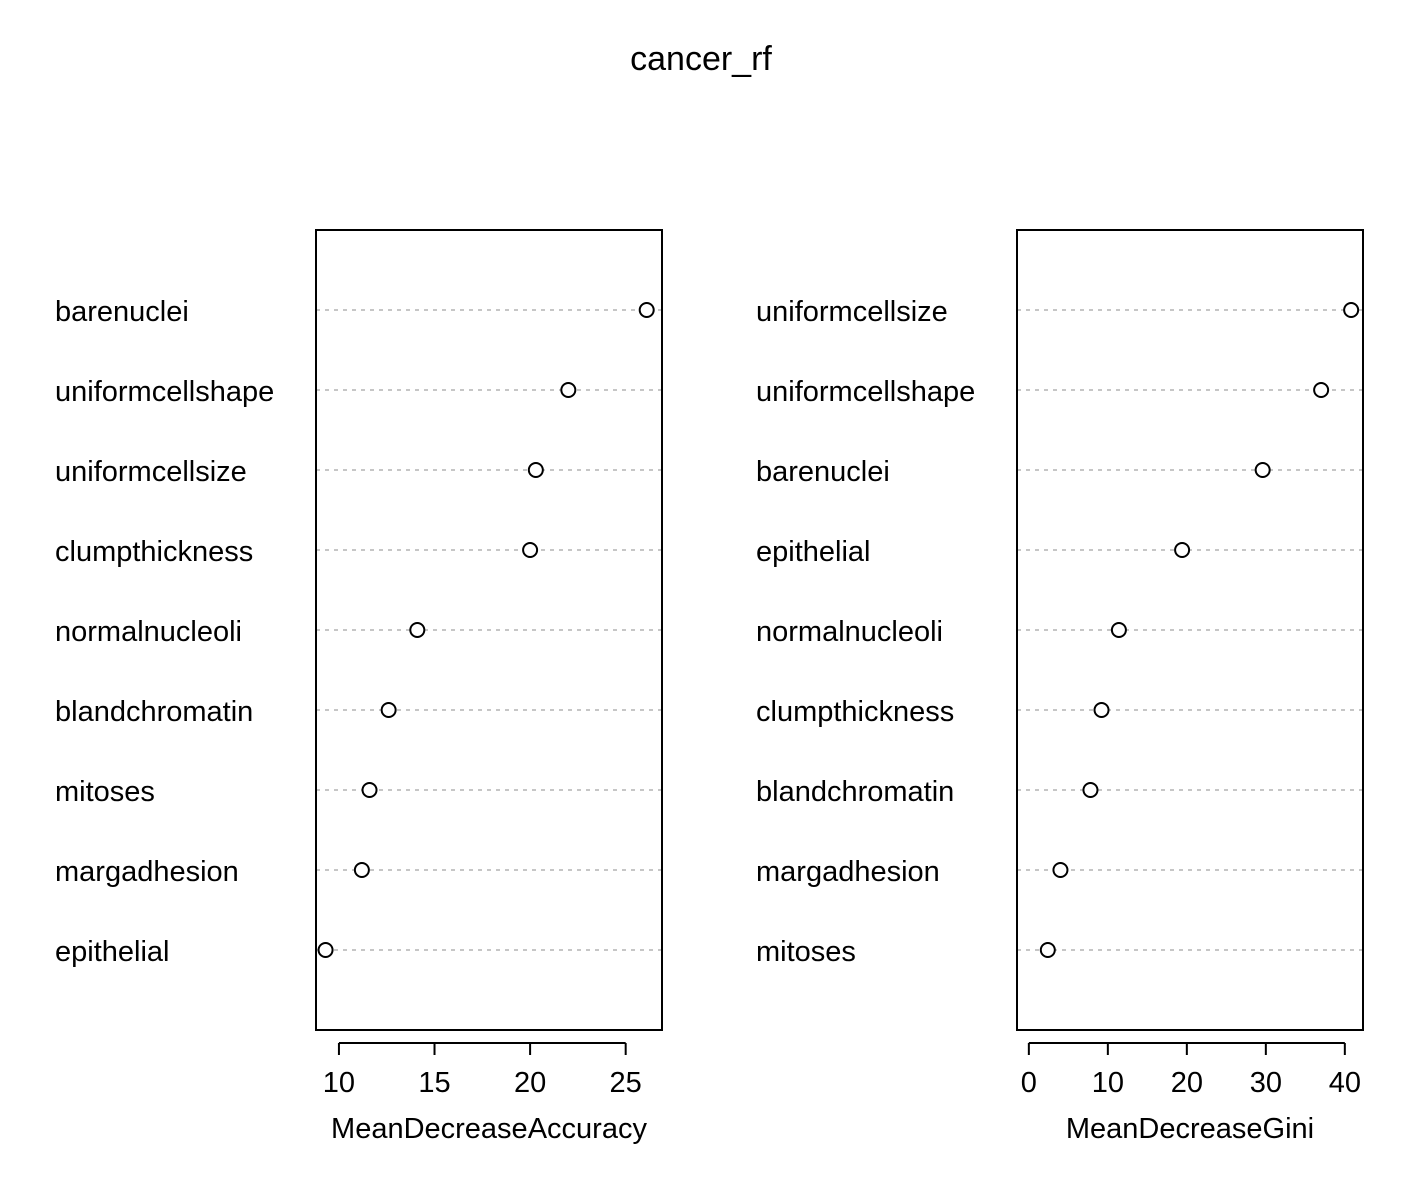 This screenshot has width=1402, height=1184. What do you see at coordinates (151, 472) in the screenshot?
I see `category-label-accuracy: uniformcellsize` at bounding box center [151, 472].